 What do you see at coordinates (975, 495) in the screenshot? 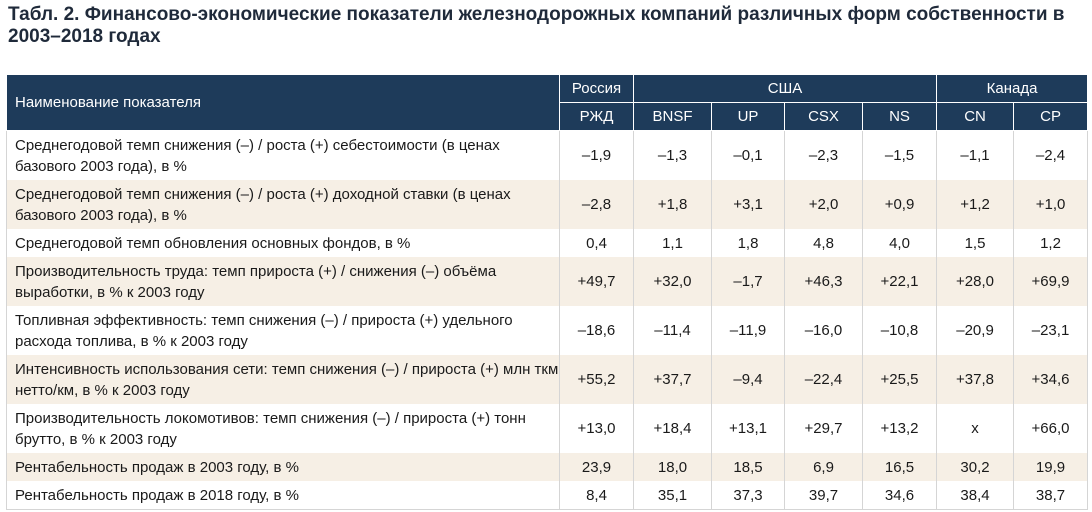
I see `cell-value: 38,4` at bounding box center [975, 495].